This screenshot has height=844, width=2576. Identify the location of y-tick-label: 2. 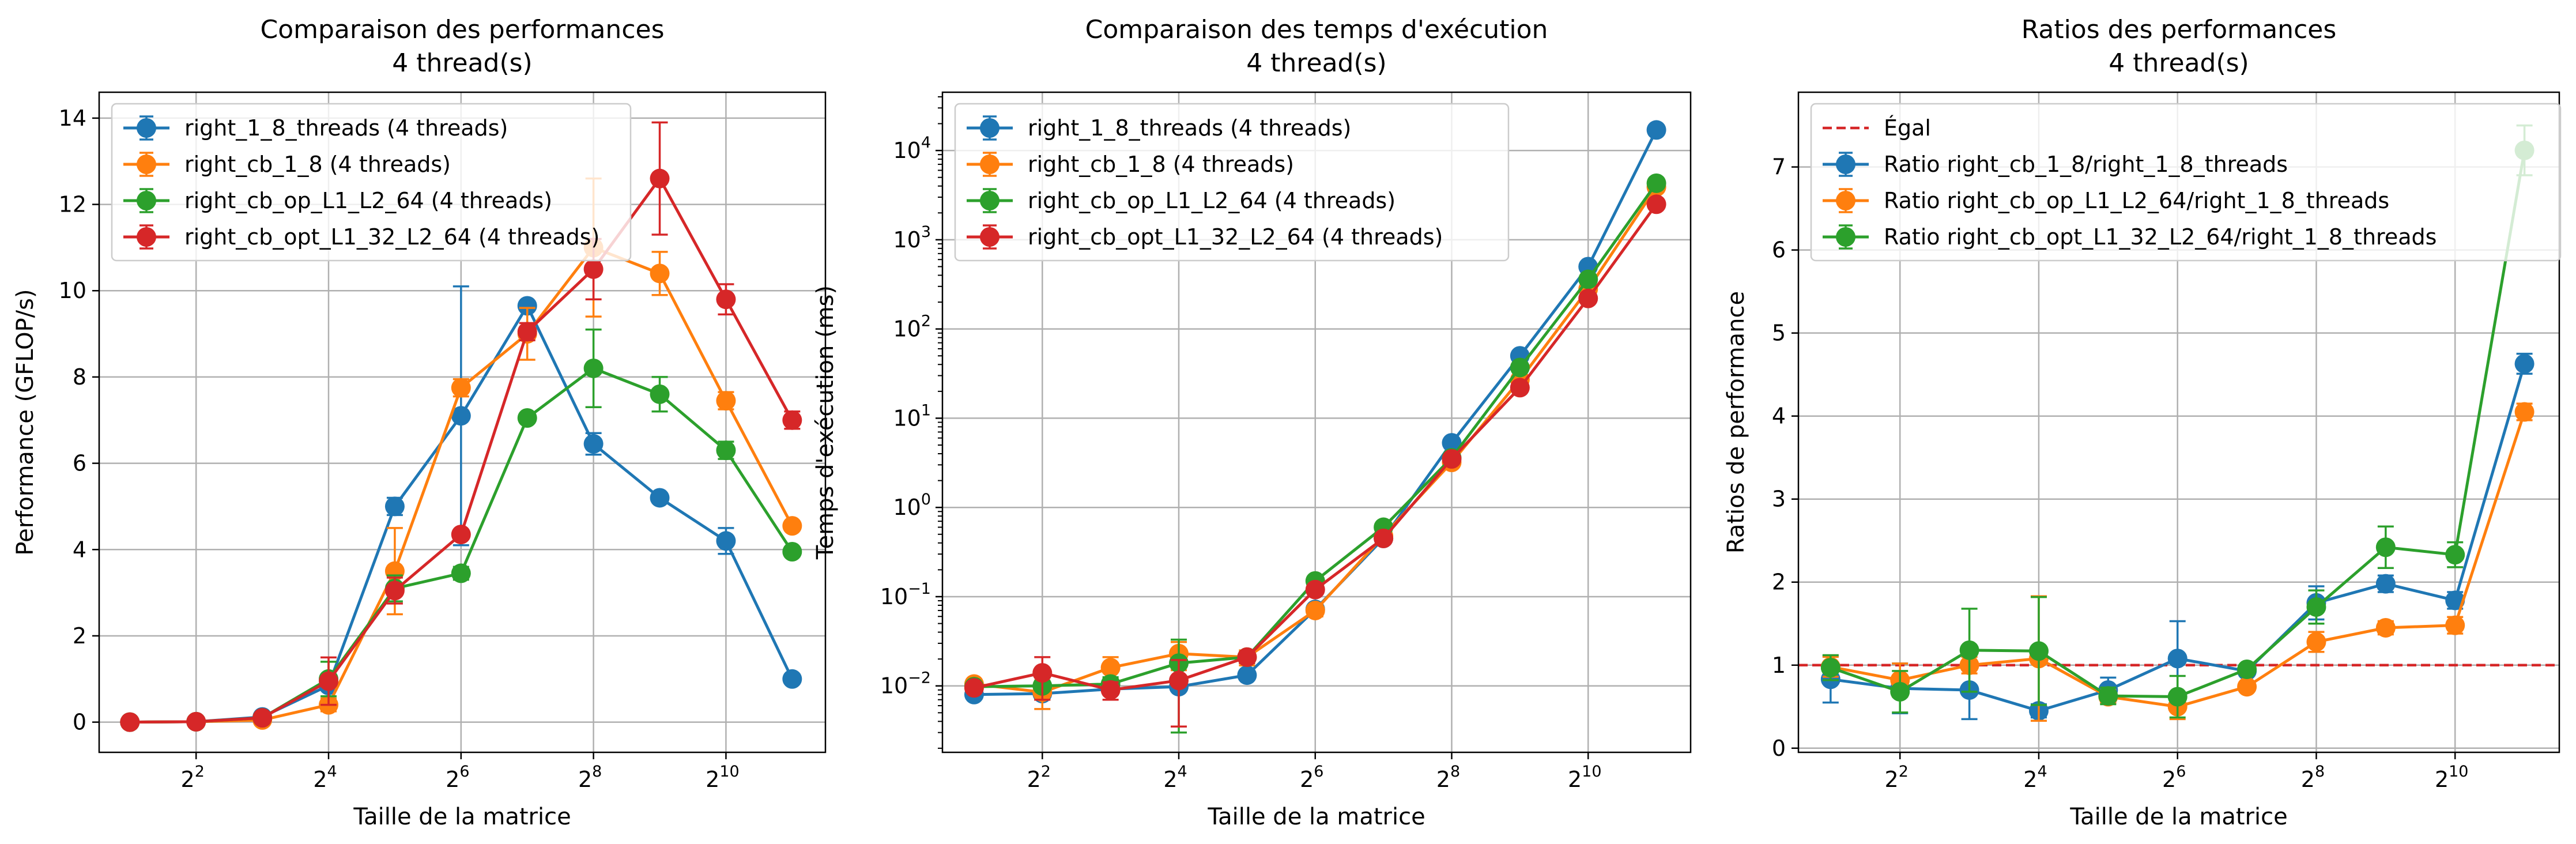
(1779, 582).